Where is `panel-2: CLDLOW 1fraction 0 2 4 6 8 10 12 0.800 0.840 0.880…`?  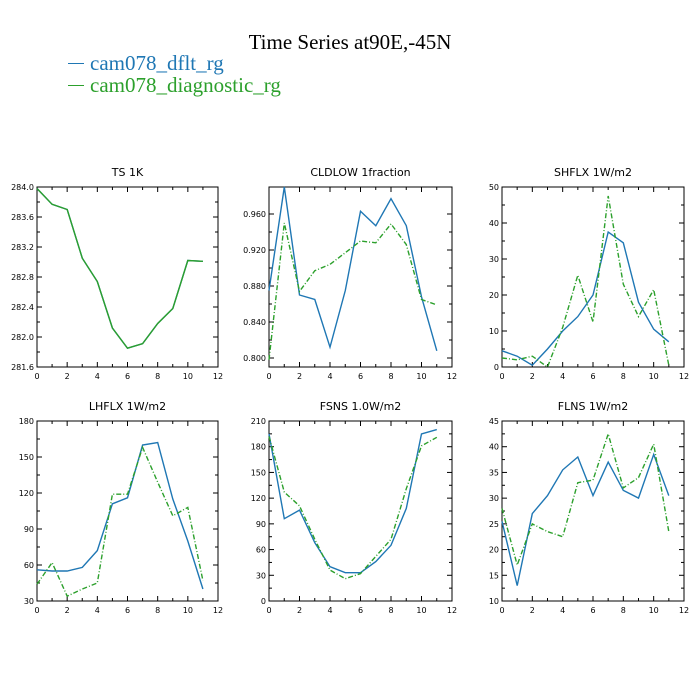 panel-2: CLDLOW 1fraction 0 2 4 6 8 10 12 0.800 0.840 0.880… is located at coordinates (350, 273).